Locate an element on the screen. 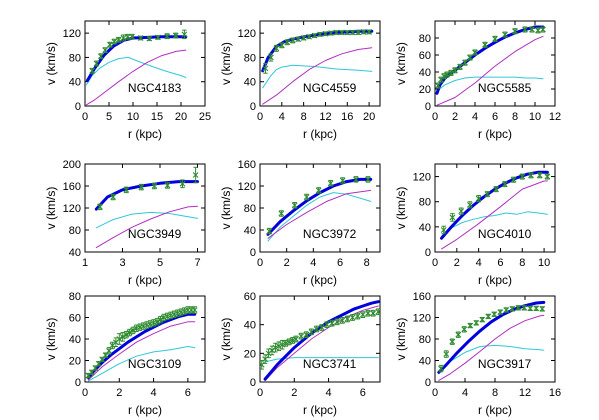  x-tick-label: 10 is located at coordinates (544, 263).